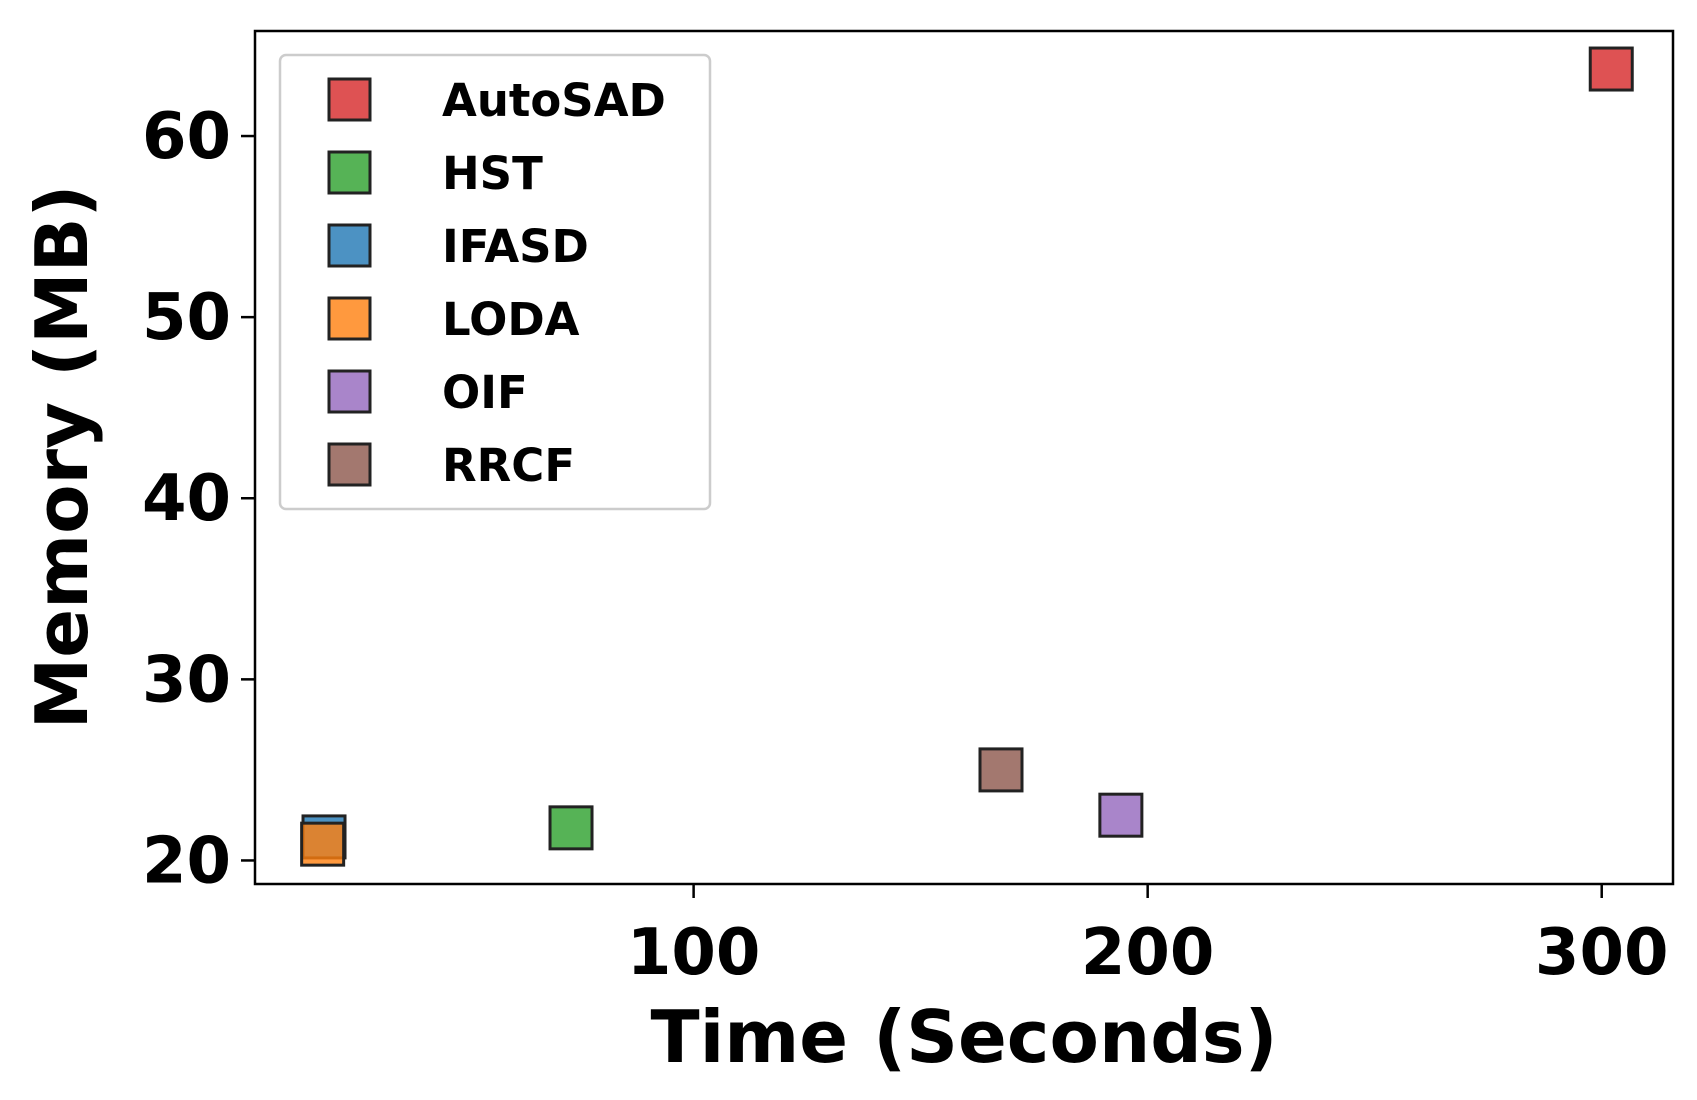 The height and width of the screenshot is (1100, 1697). I want to click on x-tick-label: 300, so click(1602, 953).